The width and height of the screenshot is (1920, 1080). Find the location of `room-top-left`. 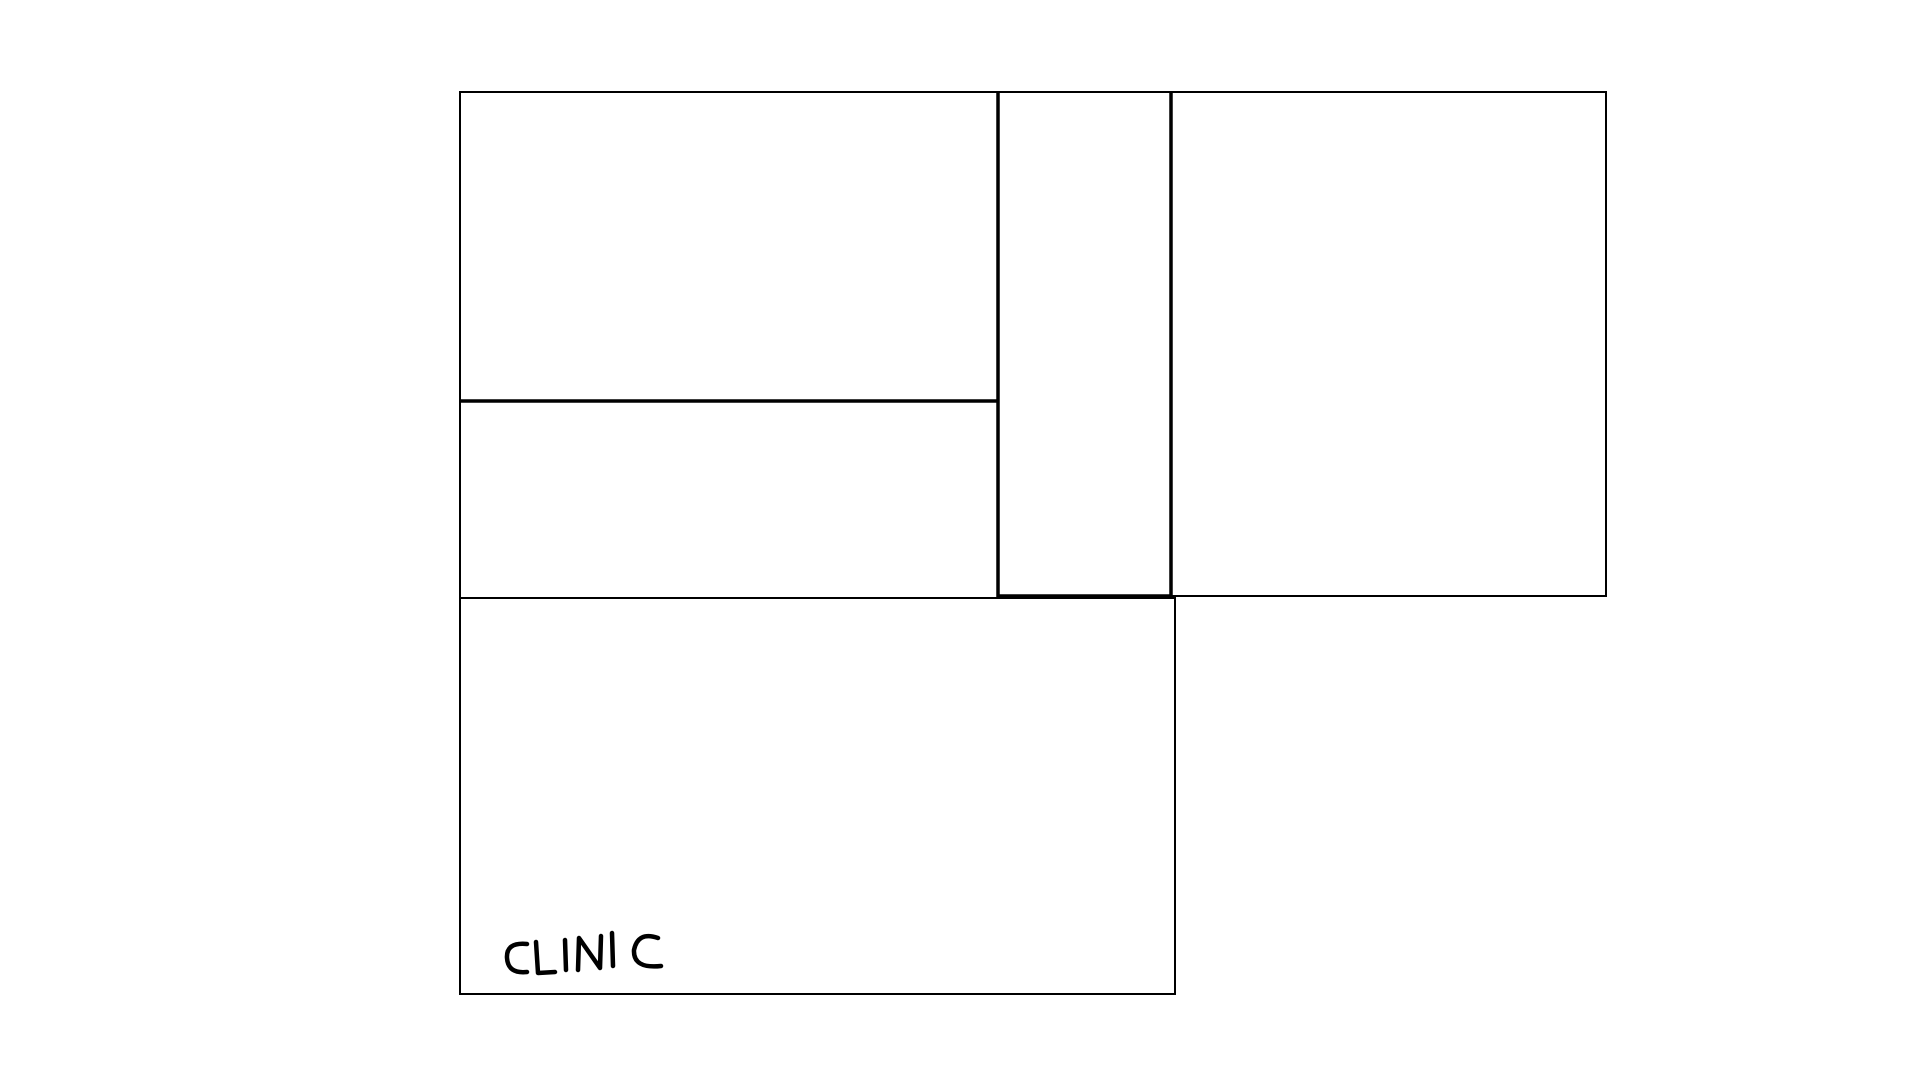

room-top-left is located at coordinates (729, 246).